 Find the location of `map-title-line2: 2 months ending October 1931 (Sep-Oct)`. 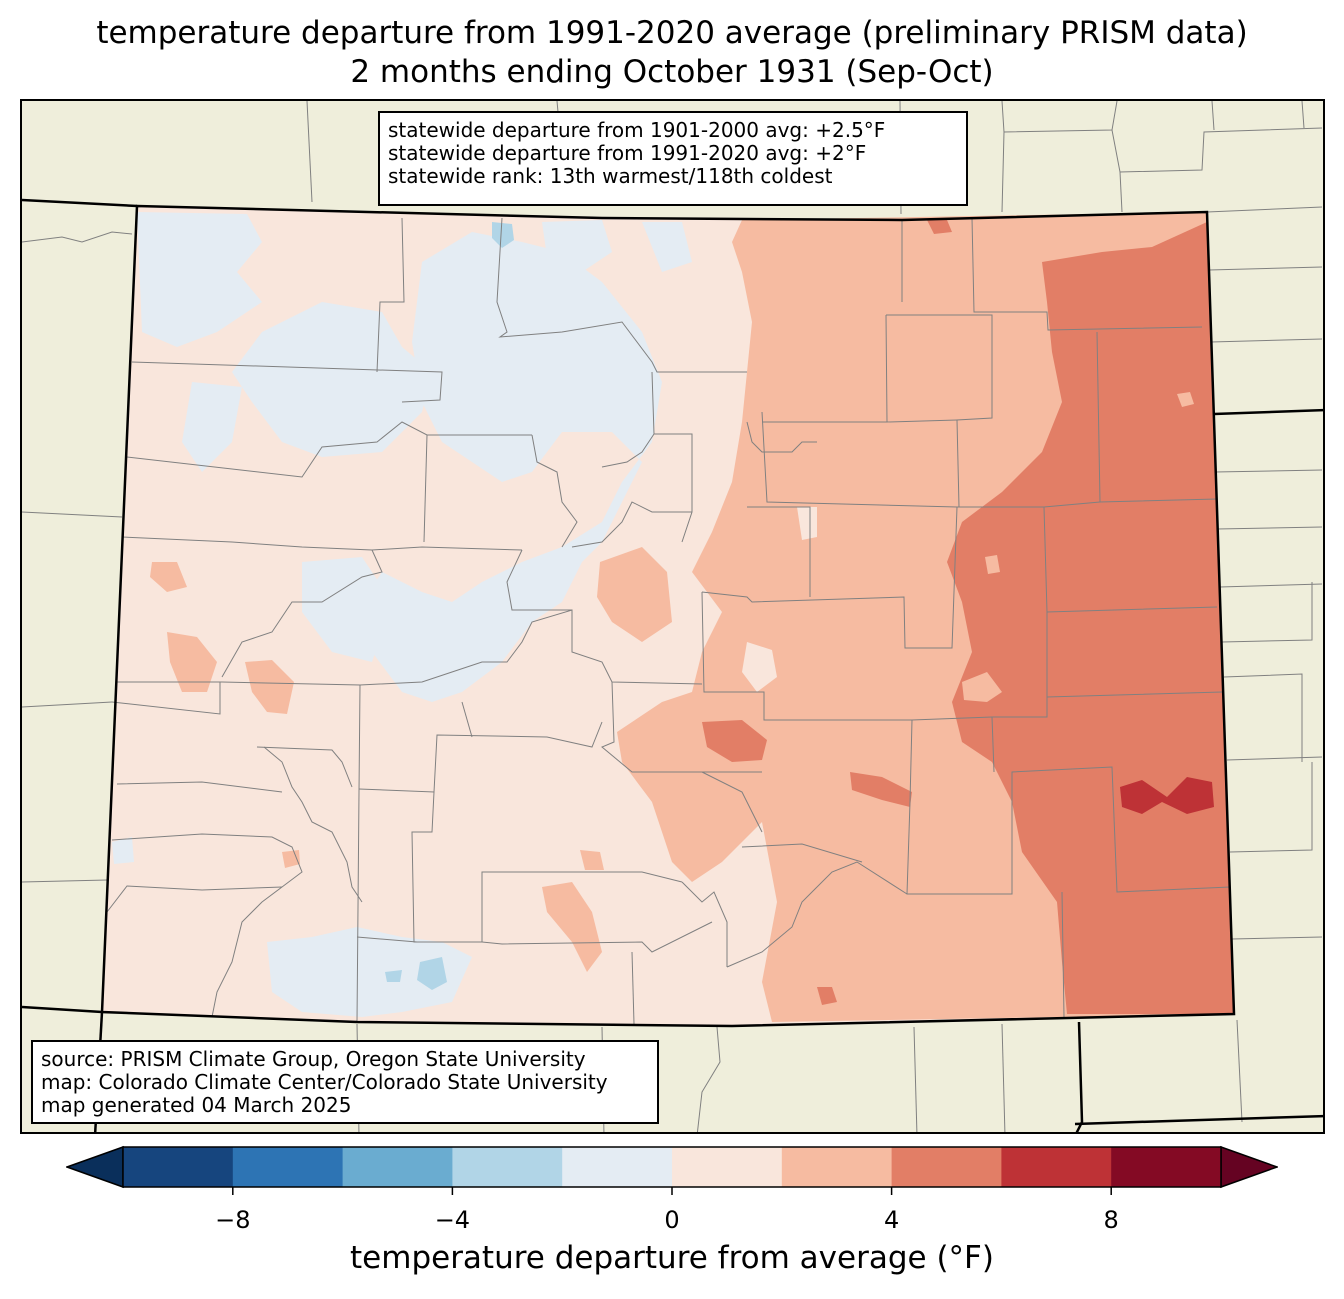

map-title-line2: 2 months ending October 1931 (Sep-Oct) is located at coordinates (672, 72).